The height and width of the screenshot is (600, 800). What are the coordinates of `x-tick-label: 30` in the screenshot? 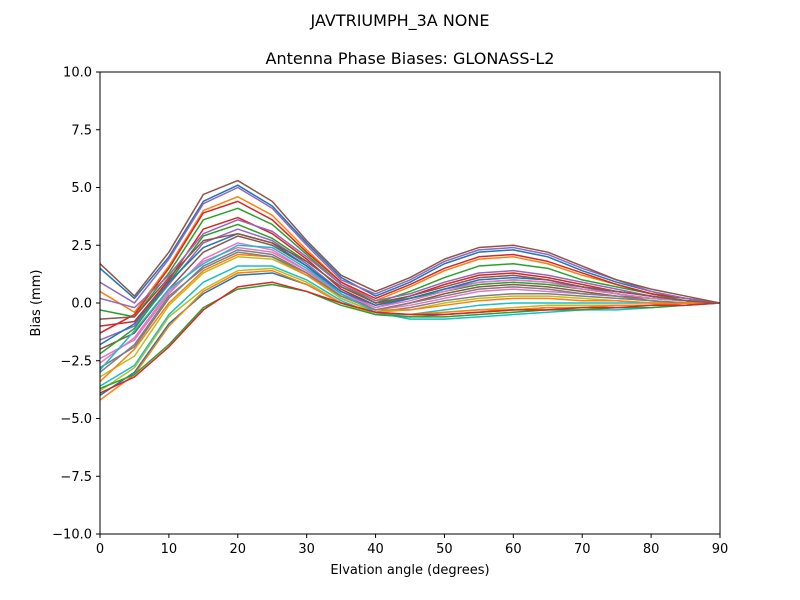 It's located at (306, 549).